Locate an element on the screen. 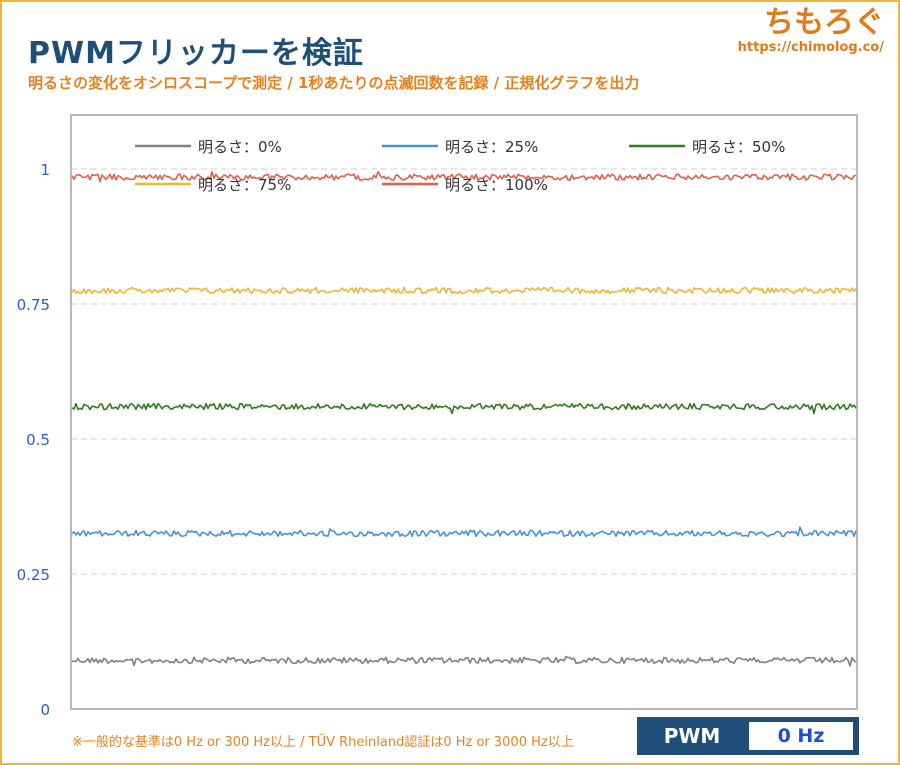 The image size is (900, 765). logo-url: https://chimolog.co/ is located at coordinates (810, 47).